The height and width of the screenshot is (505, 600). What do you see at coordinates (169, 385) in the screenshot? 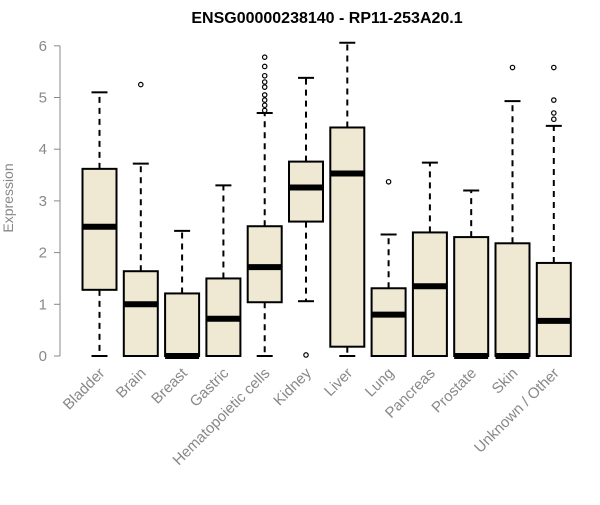
I see `x-tick-label-breast: Breast` at bounding box center [169, 385].